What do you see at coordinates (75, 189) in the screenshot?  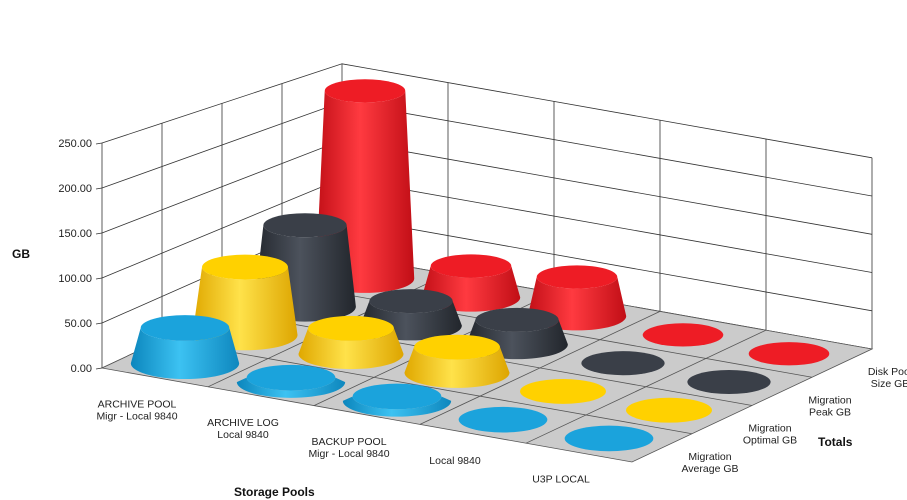 I see `y-tick-label: 200.00` at bounding box center [75, 189].